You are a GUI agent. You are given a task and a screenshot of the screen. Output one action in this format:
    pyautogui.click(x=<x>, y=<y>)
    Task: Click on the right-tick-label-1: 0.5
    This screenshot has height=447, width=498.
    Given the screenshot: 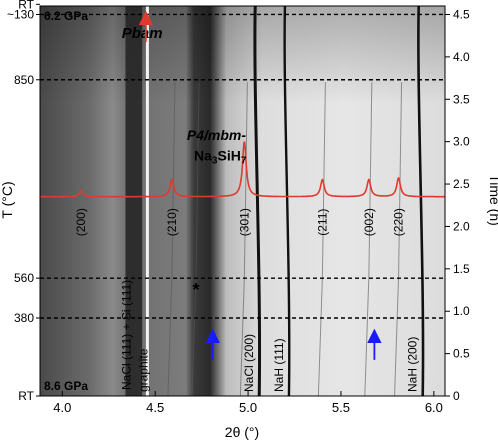 What is the action you would take?
    pyautogui.click(x=461, y=354)
    